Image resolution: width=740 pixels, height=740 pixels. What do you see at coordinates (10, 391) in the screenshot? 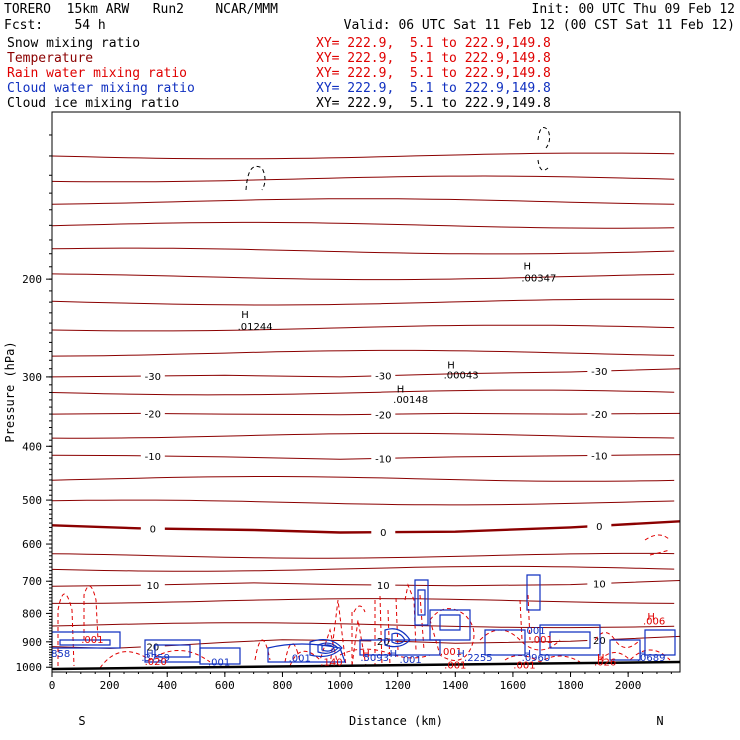
I see `y-axis-label: Pressure (hPa)` at bounding box center [10, 391].